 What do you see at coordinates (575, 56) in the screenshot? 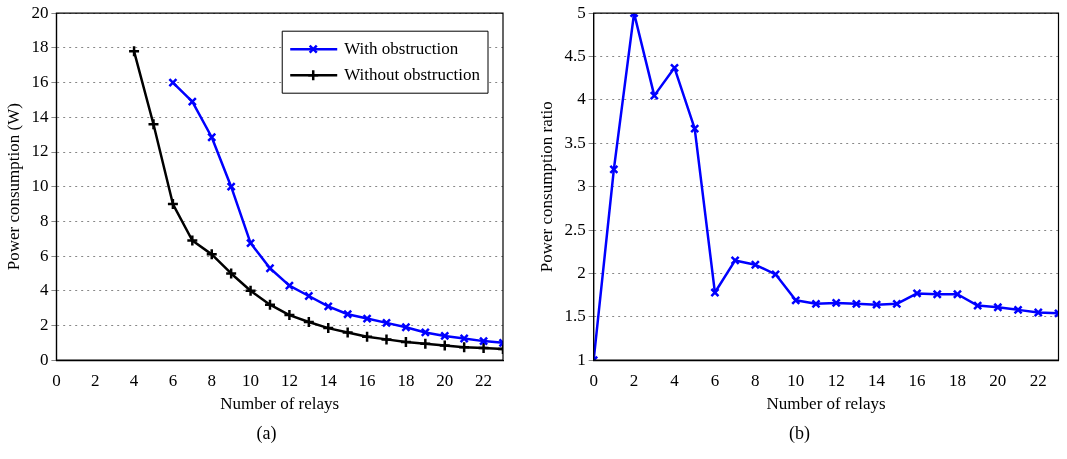
I see `y-tick-label: 4.5` at bounding box center [575, 56].